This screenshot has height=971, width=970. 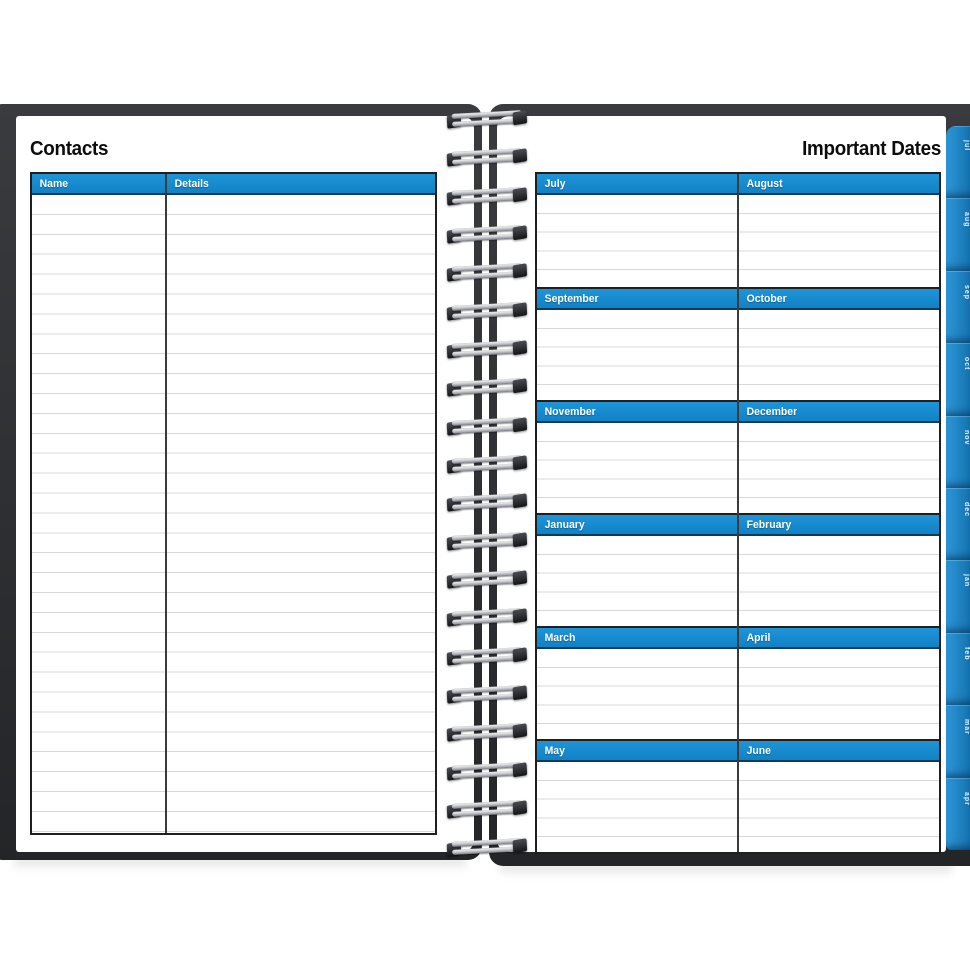 What do you see at coordinates (571, 298) in the screenshot?
I see `month-label-september: September` at bounding box center [571, 298].